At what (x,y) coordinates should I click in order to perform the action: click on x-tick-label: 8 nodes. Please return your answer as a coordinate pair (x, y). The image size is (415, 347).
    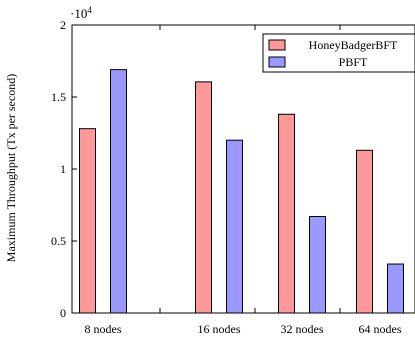
    Looking at the image, I should click on (103, 329).